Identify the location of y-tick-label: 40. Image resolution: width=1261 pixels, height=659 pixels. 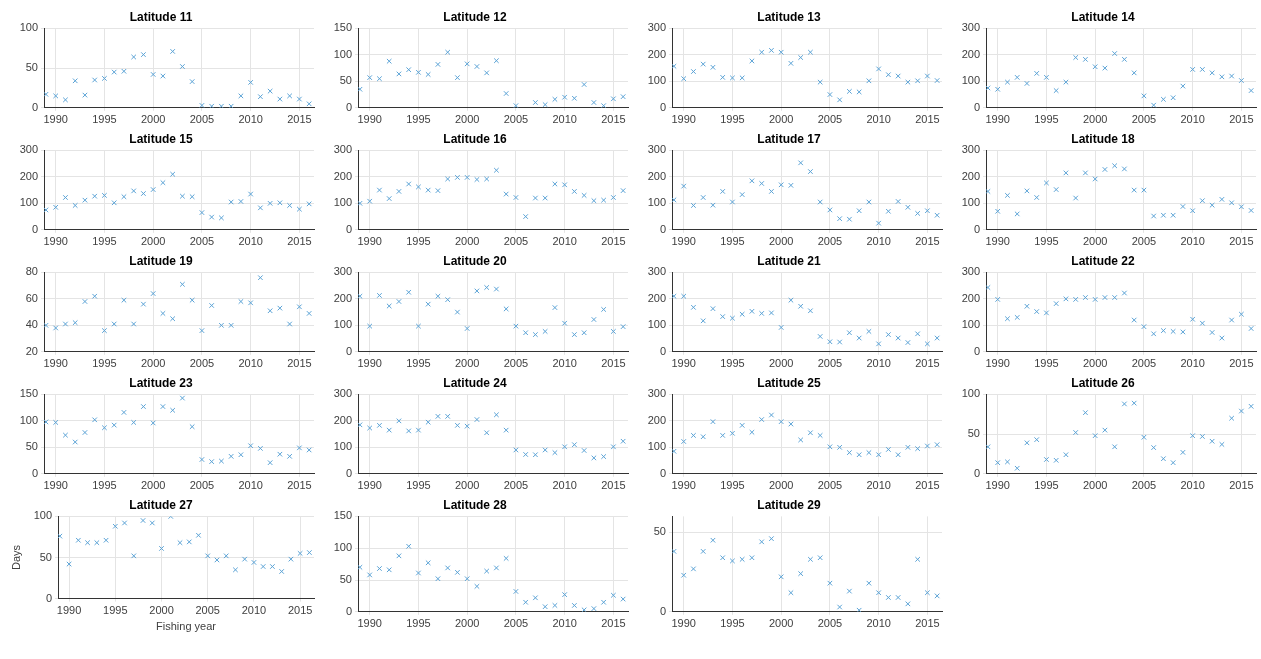
(31, 324).